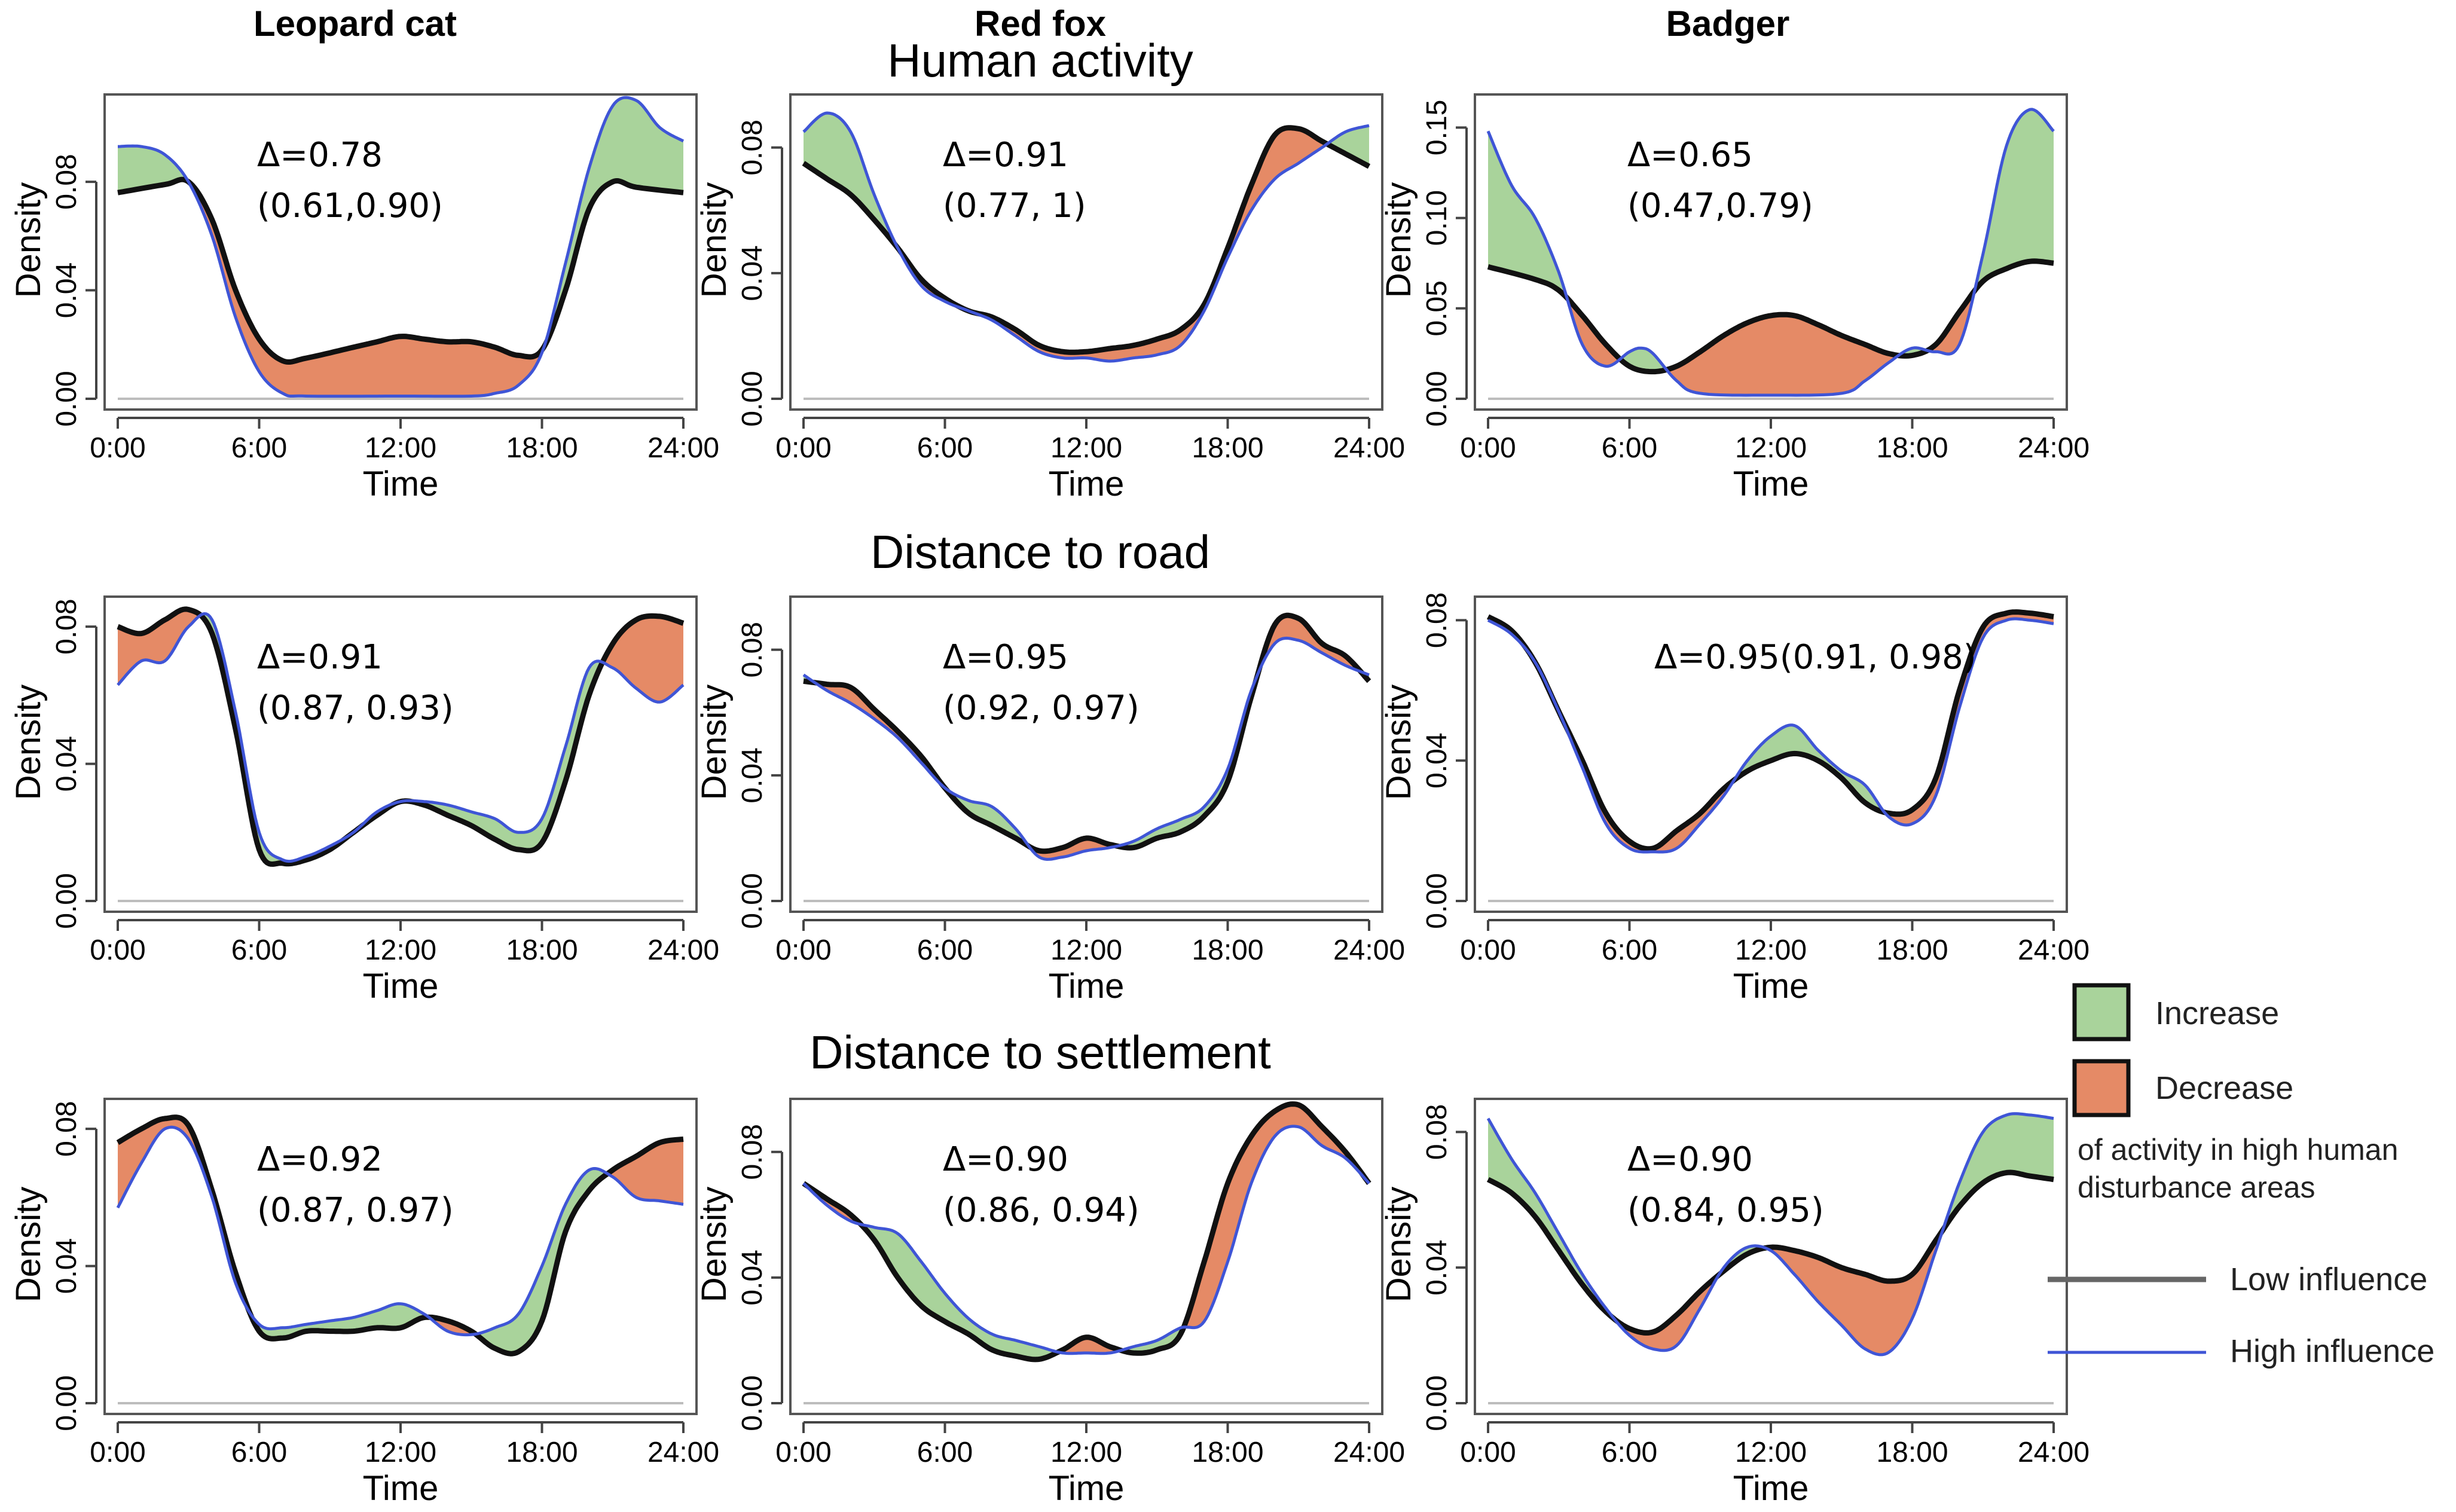 This screenshot has width=2456, height=1512. Describe the element at coordinates (2329, 1279) in the screenshot. I see `legend-low-influence-label: Low influence` at that location.